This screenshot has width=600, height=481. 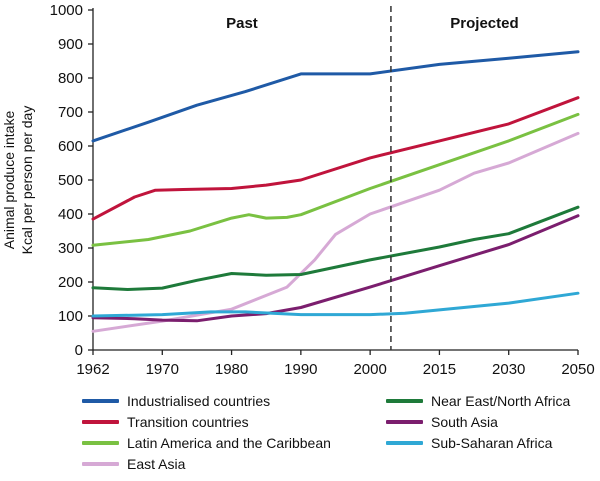 I want to click on legend-item: South Asia, so click(x=442, y=422).